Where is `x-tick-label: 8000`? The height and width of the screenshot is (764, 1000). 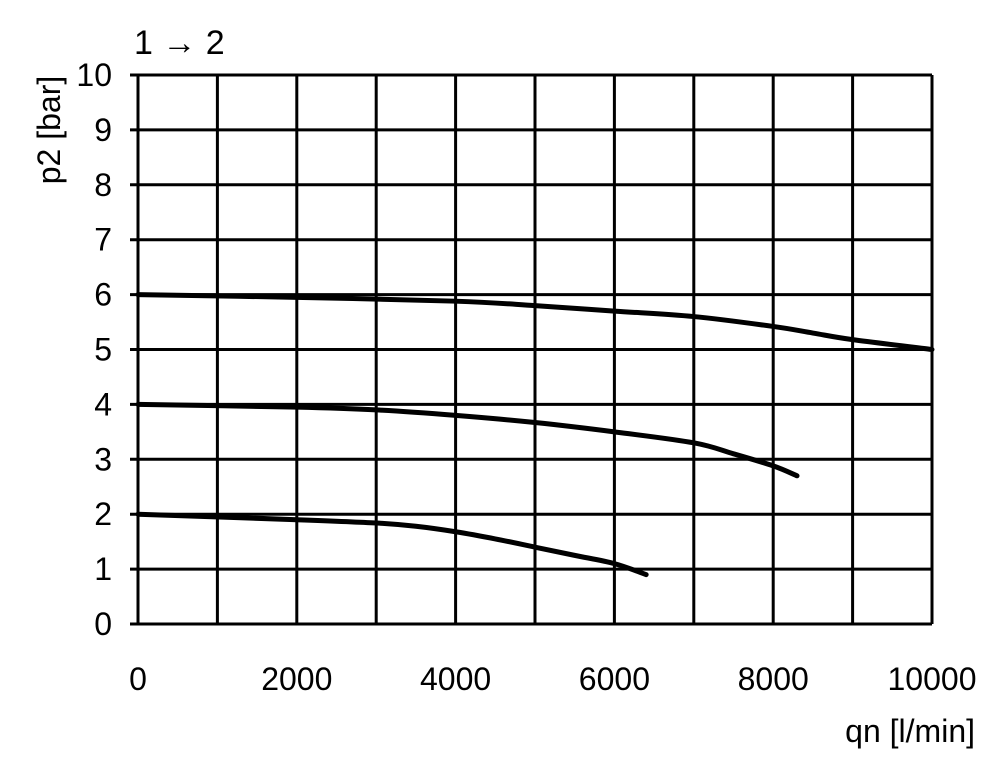 x-tick-label: 8000 is located at coordinates (773, 679).